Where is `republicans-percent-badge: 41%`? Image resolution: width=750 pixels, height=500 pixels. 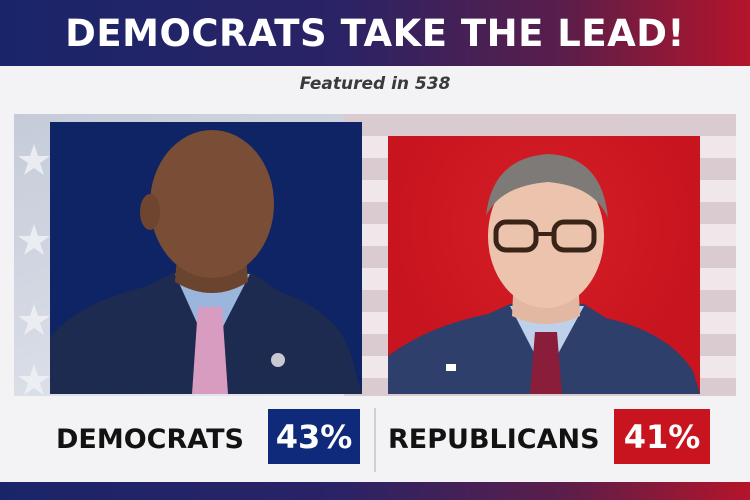 republicans-percent-badge: 41% is located at coordinates (662, 436).